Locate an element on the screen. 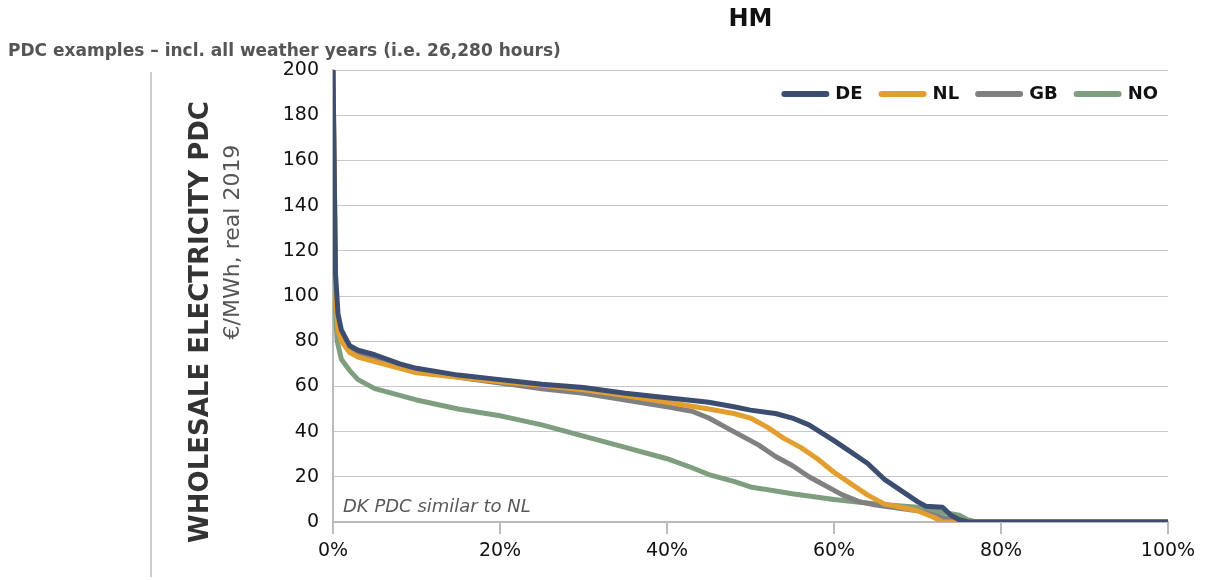 The width and height of the screenshot is (1205, 580). x-tick-label: 80% is located at coordinates (1001, 549).